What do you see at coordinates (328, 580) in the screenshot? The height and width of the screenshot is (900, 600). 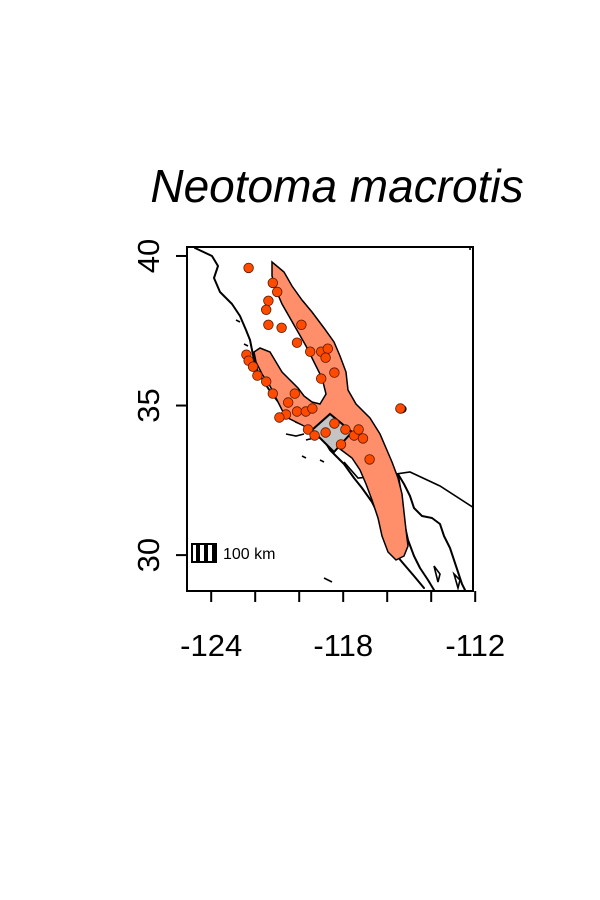 I see `baja-island` at bounding box center [328, 580].